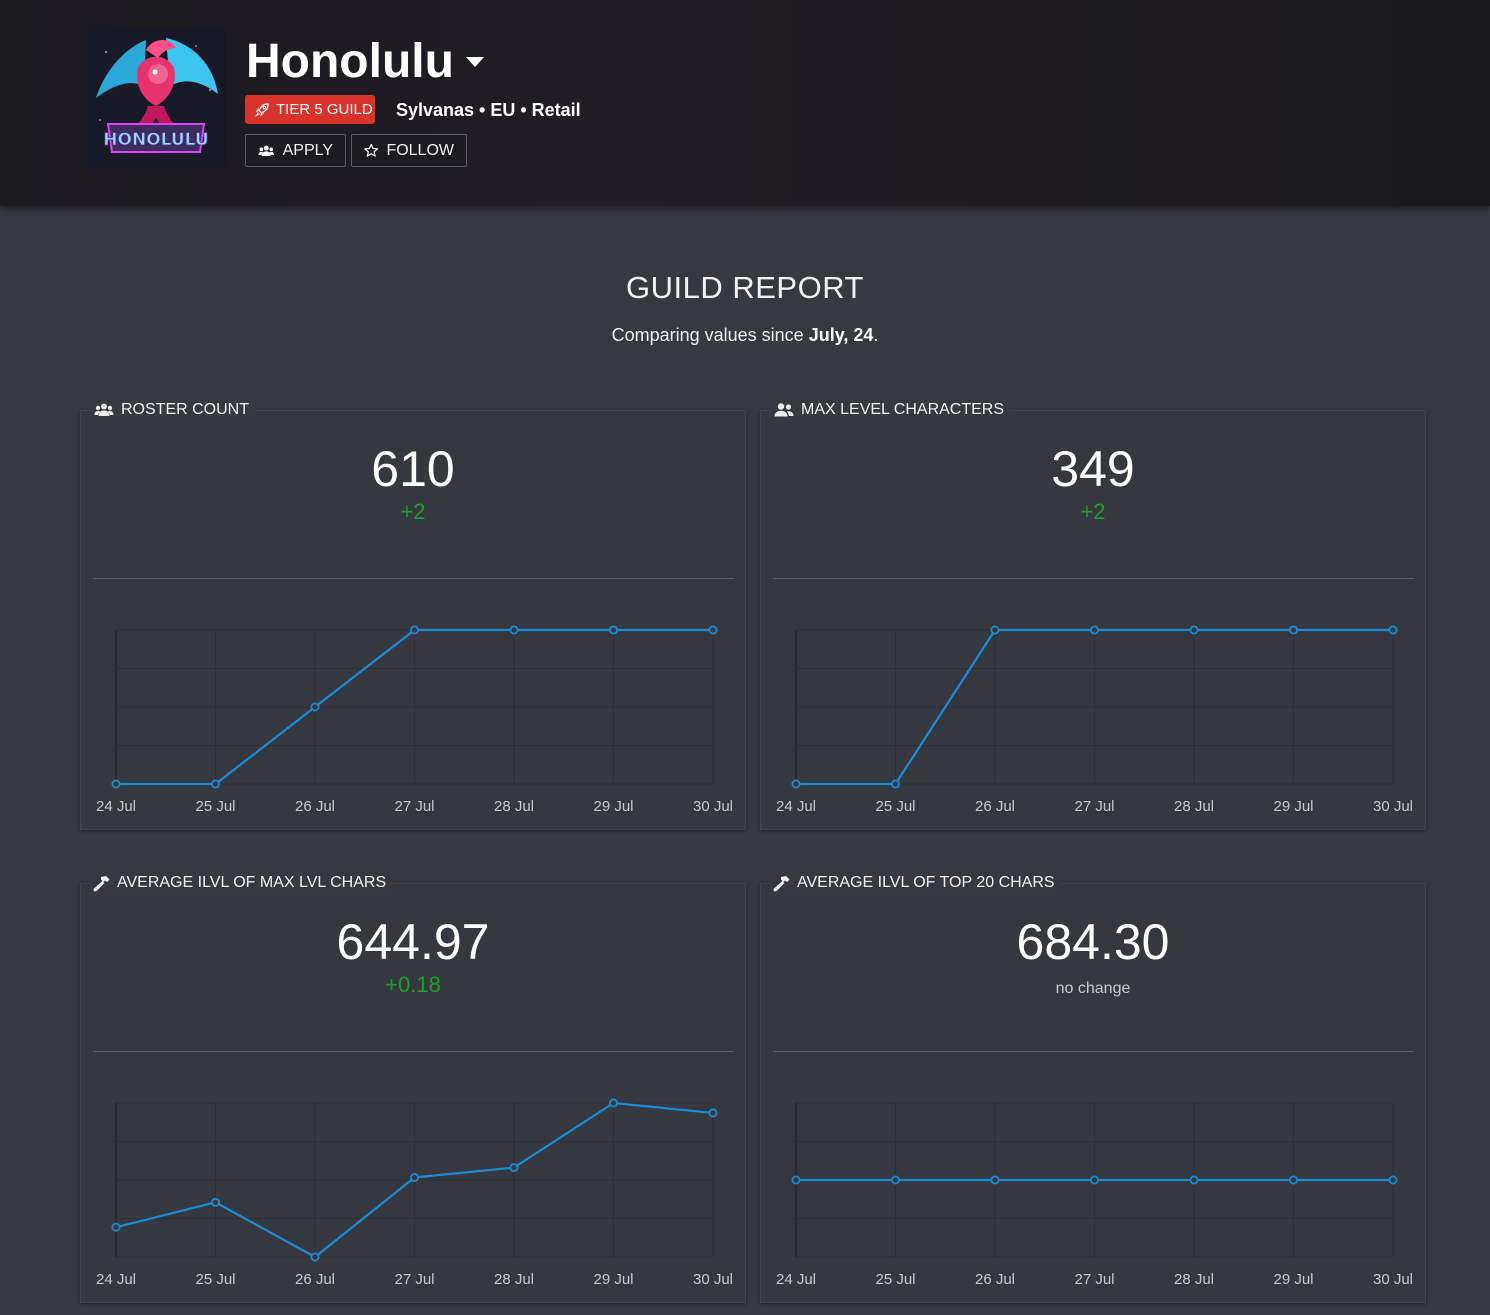 This screenshot has width=1490, height=1315. Describe the element at coordinates (1093, 469) in the screenshot. I see `metric-value: 349` at that location.